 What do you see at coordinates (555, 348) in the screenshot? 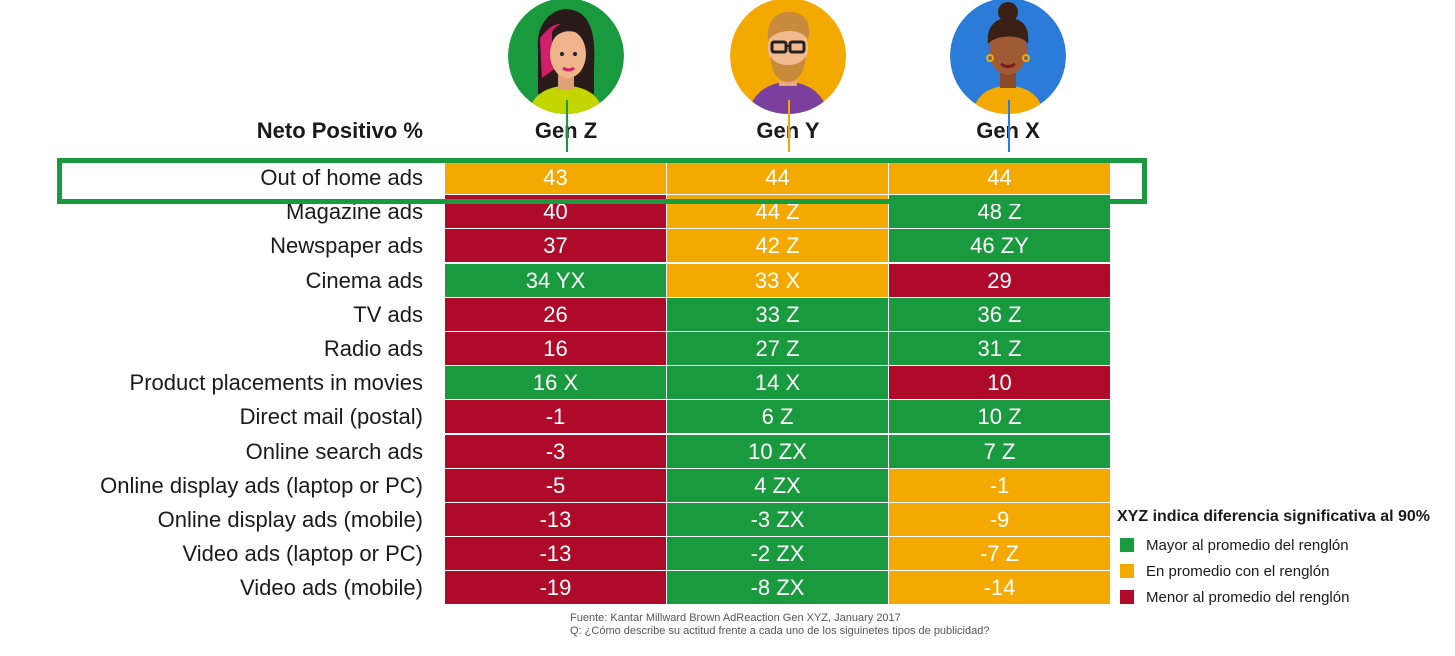
I see `value-cell: 16` at bounding box center [555, 348].